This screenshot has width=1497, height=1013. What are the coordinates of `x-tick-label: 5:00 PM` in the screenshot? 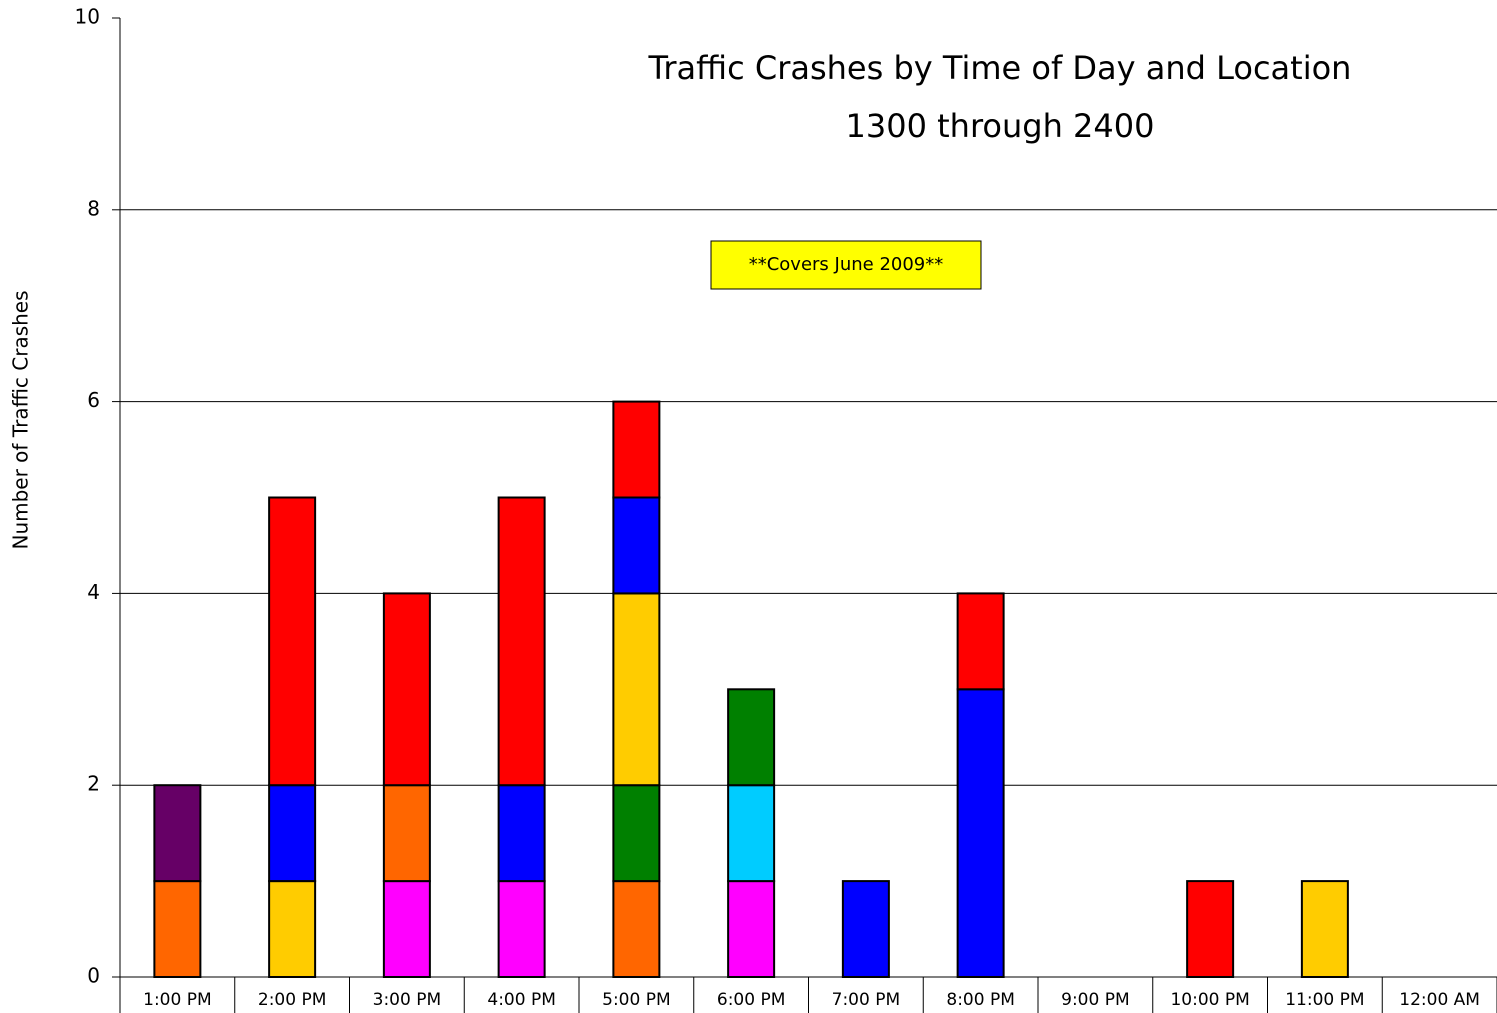 It's located at (636, 1000).